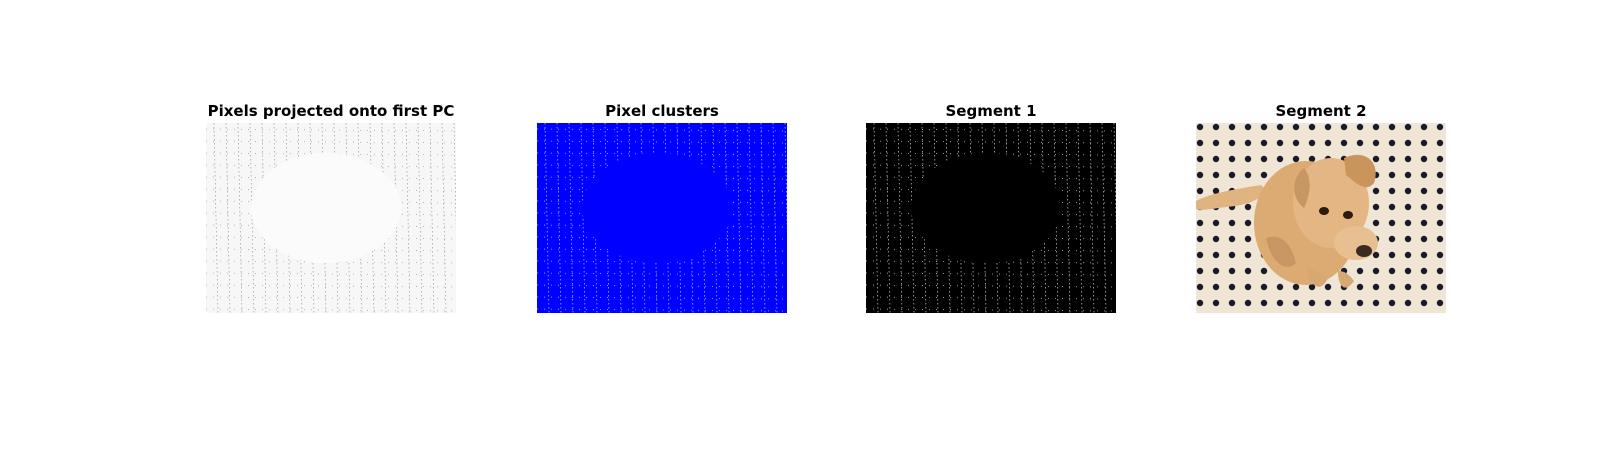 The height and width of the screenshot is (450, 1598). I want to click on segment-2-image, so click(1321, 218).